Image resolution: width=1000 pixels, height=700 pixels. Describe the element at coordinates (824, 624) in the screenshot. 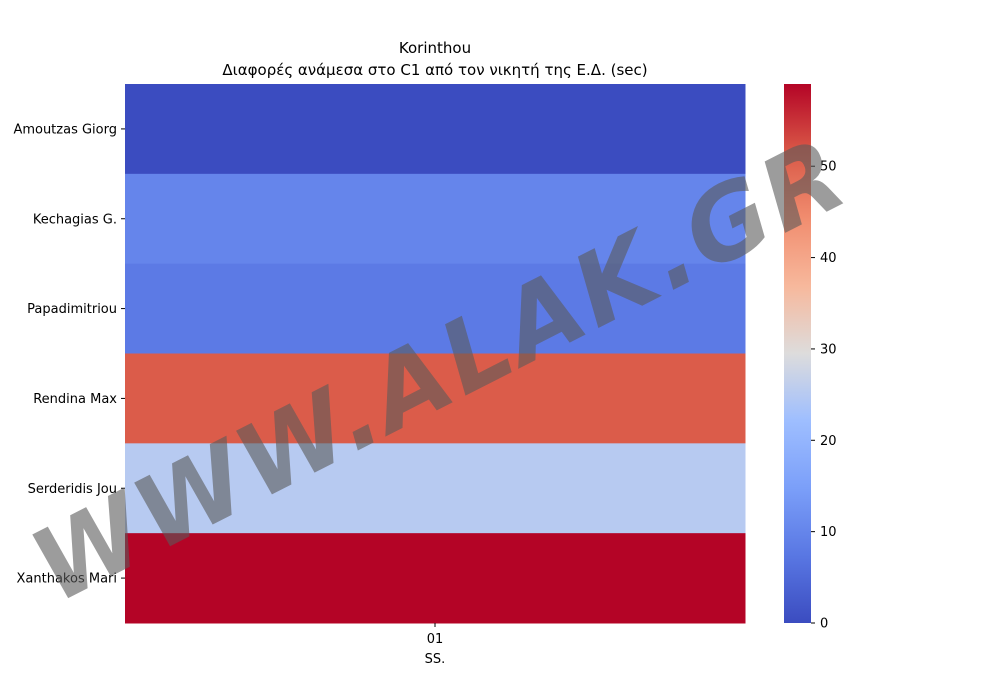

I see `colorbar-tick-label: 0` at that location.